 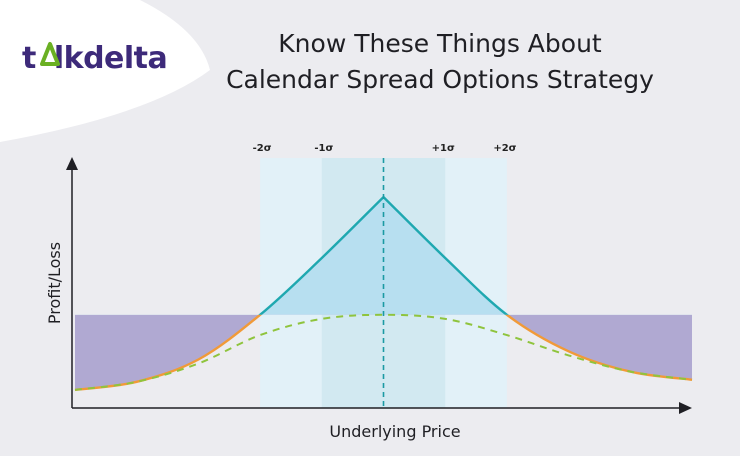 What do you see at coordinates (504, 148) in the screenshot?
I see `sigma-tick-label: +2σ` at bounding box center [504, 148].